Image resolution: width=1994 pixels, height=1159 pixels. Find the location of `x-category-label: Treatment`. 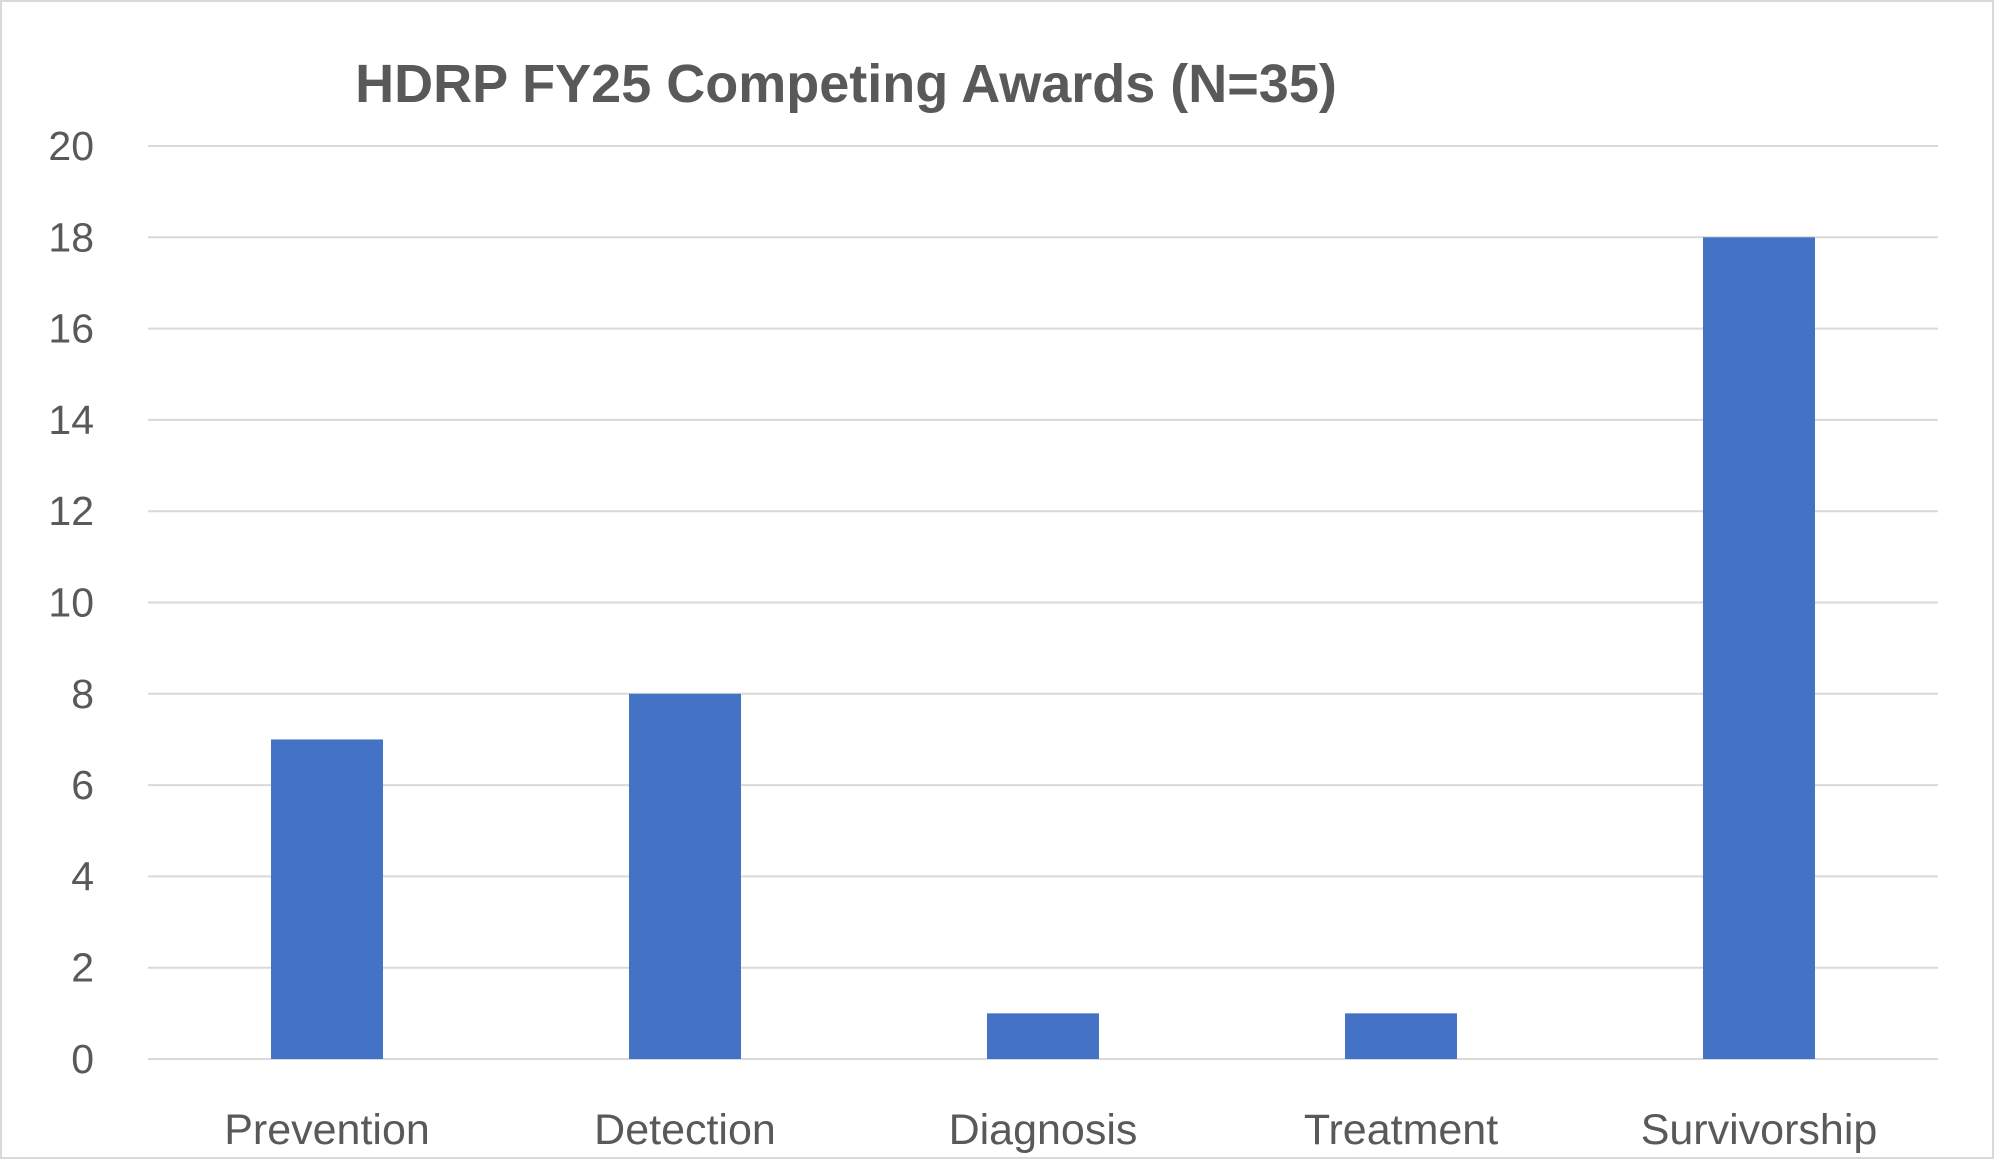

x-category-label: Treatment is located at coordinates (1401, 1130).